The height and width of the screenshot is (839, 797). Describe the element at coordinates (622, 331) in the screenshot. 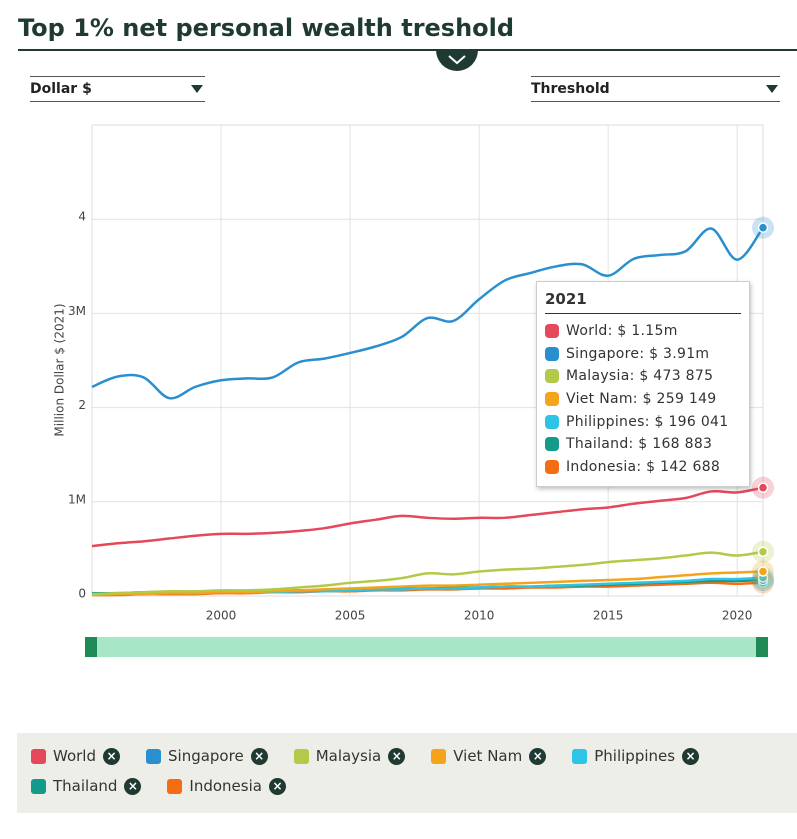

I see `tooltip-text: World: $ 1.15m` at that location.